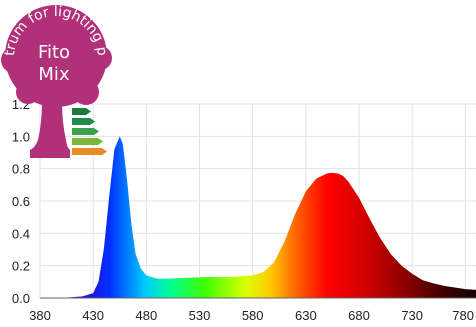 The image size is (476, 327). What do you see at coordinates (40, 315) in the screenshot?
I see `x-tick-label: 380` at bounding box center [40, 315].